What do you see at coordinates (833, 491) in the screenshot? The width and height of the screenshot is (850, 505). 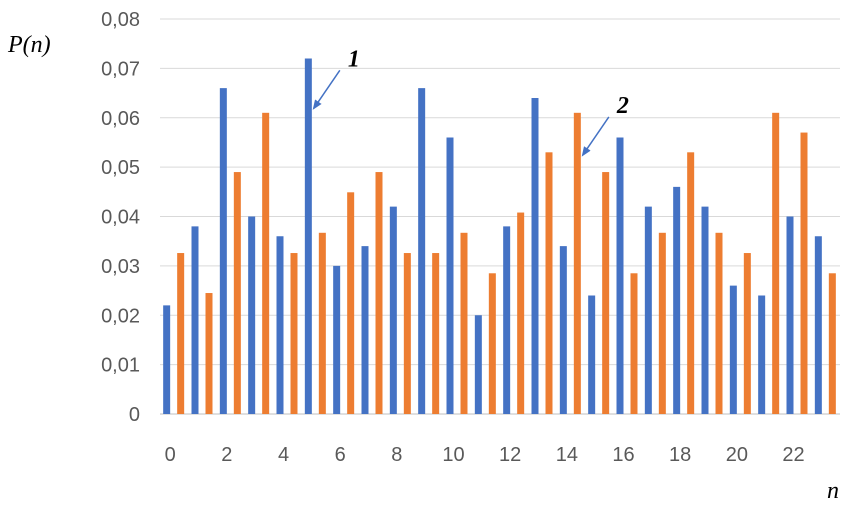 I see `x-axis-title: n` at bounding box center [833, 491].